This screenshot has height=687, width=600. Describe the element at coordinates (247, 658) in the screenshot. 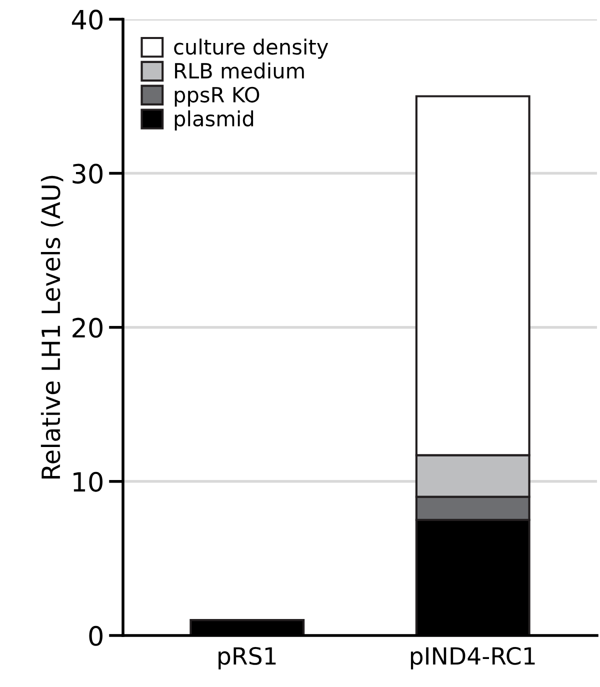

I see `x-tick-label: pRS1` at that location.